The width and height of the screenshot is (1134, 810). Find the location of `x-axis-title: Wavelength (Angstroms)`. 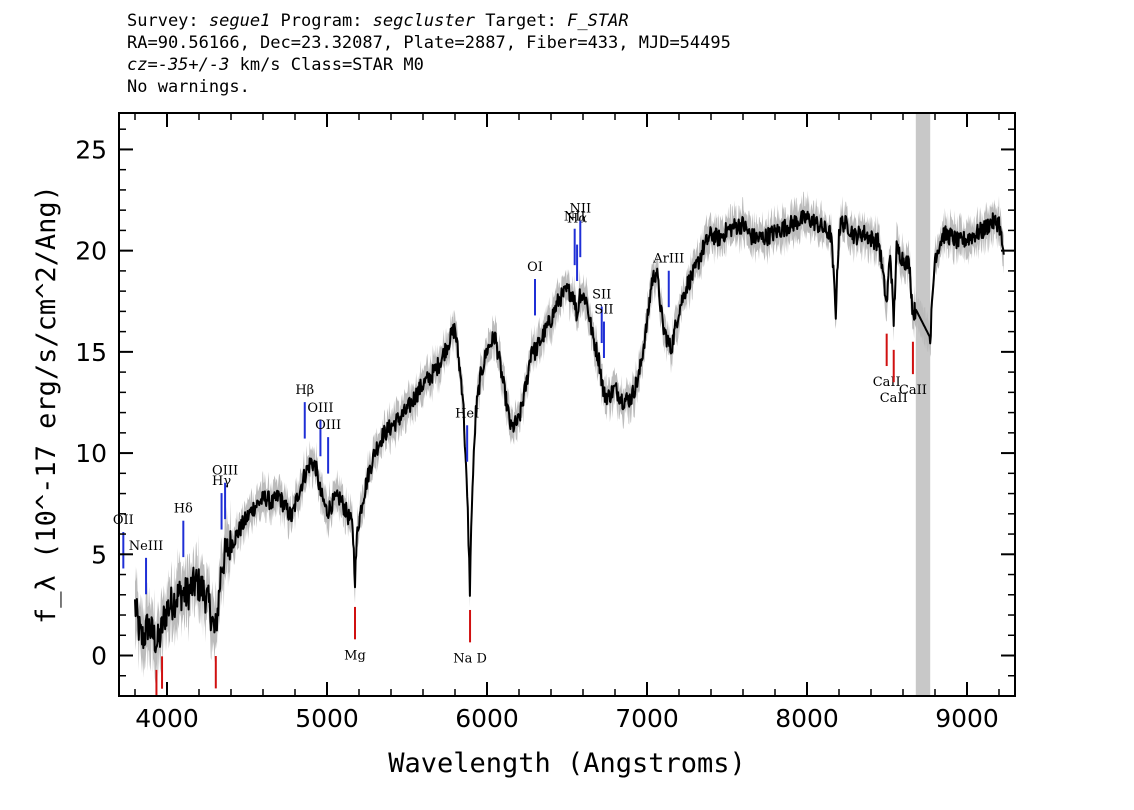

x-axis-title: Wavelength (Angstroms) is located at coordinates (567, 763).